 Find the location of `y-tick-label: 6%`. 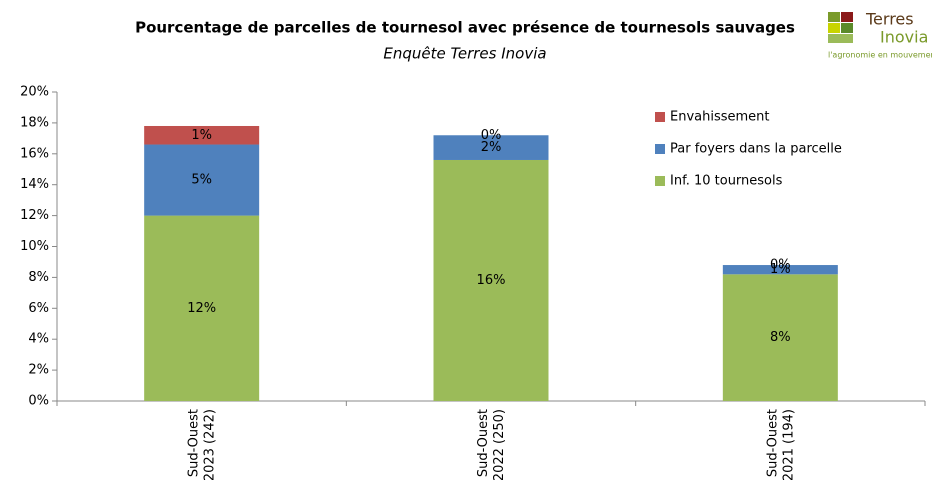

y-tick-label: 6% is located at coordinates (38, 308).